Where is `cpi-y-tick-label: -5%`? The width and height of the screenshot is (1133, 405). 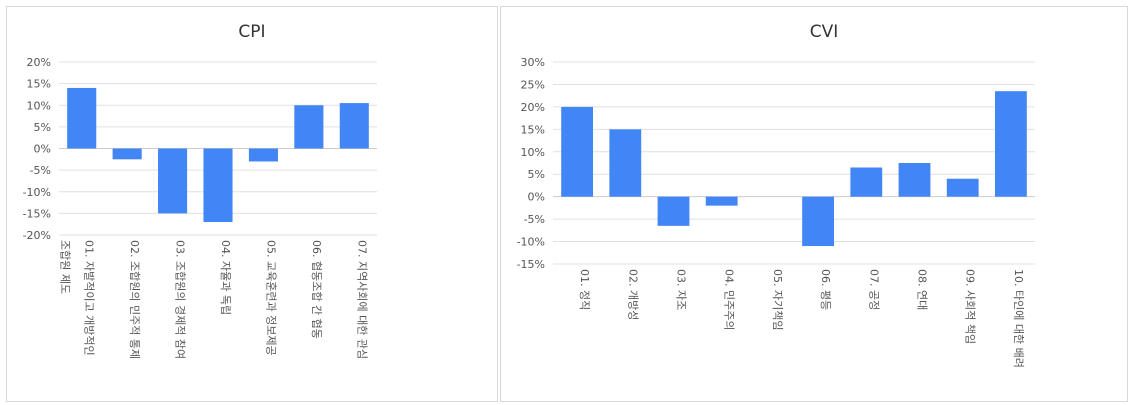 cpi-y-tick-label: -5% is located at coordinates (40, 170).